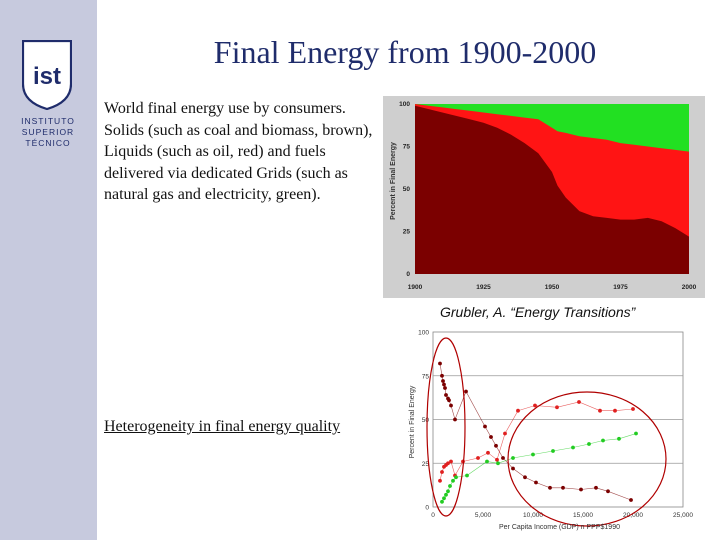 The image size is (720, 540). Describe the element at coordinates (427, 508) in the screenshot. I see `scatter-y-tick-label: 0` at that location.